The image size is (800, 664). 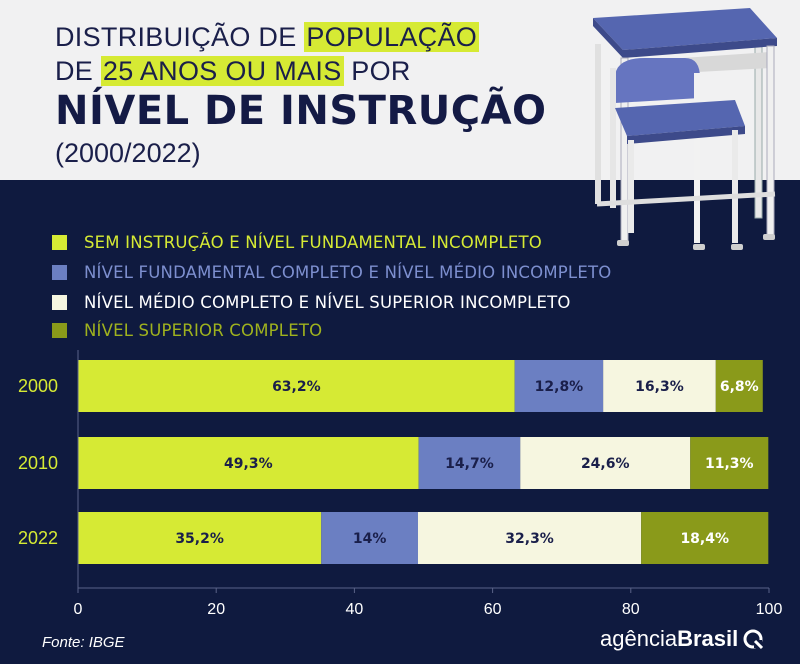 I want to click on data-label: 14%, so click(x=370, y=539).